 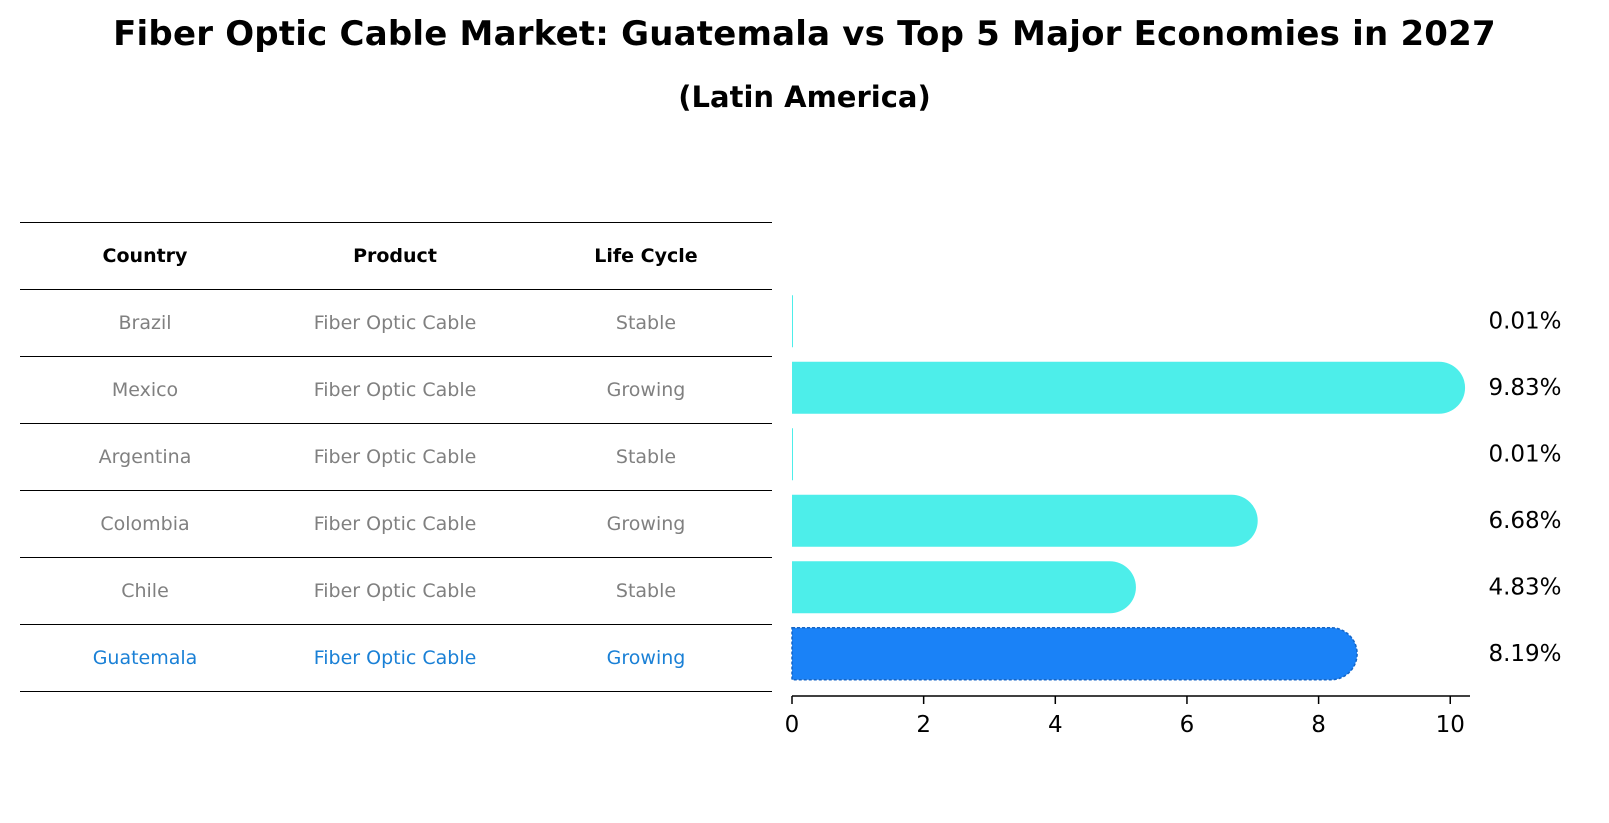 I want to click on table-row: Chile Fiber Optic Cable Stable, so click(x=396, y=591).